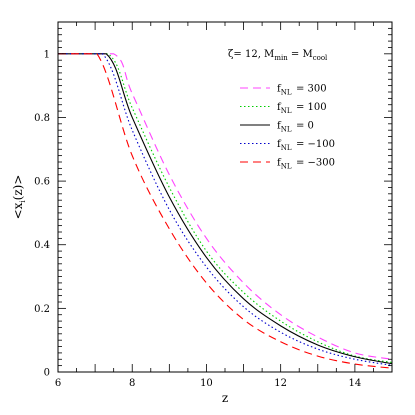 Image resolution: width=415 pixels, height=415 pixels. Describe the element at coordinates (355, 383) in the screenshot. I see `x-tick-label: 14` at that location.